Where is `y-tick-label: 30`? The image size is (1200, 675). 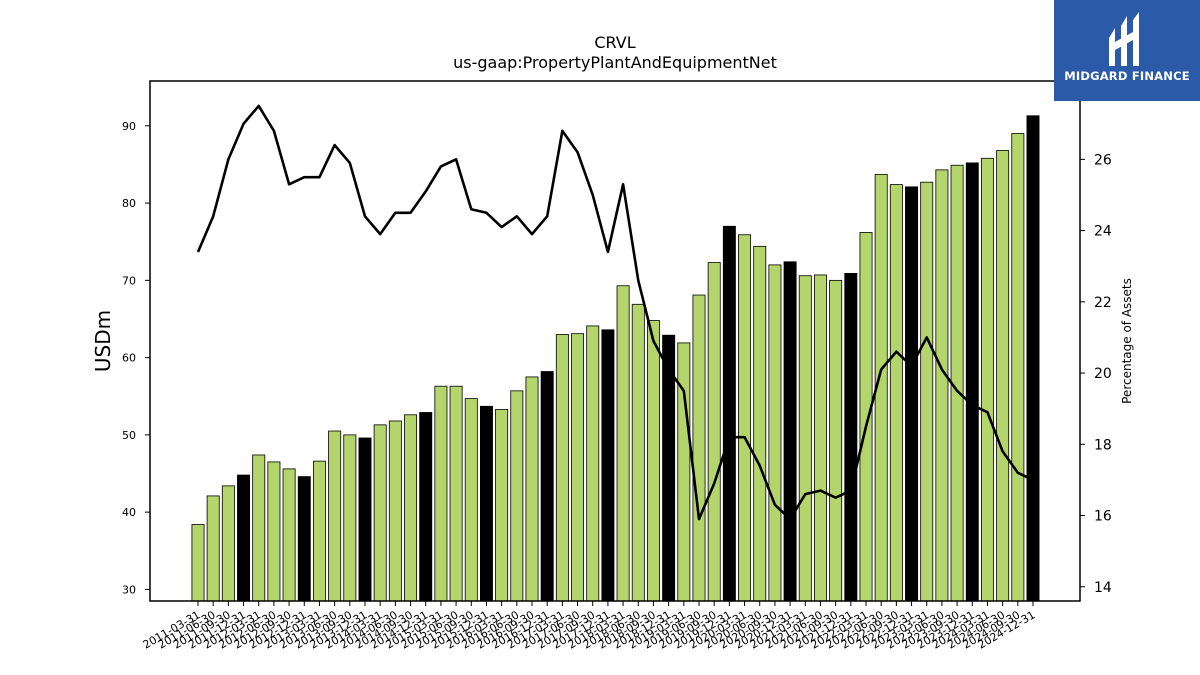 y-tick-label: 30 is located at coordinates (129, 589).